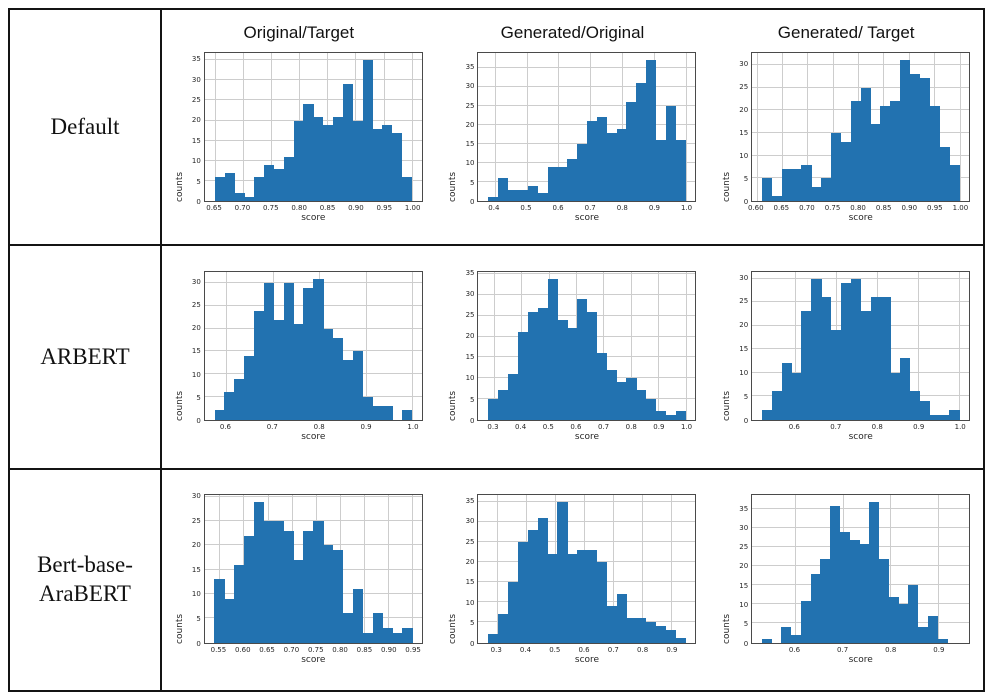  What do you see at coordinates (960, 426) in the screenshot?
I see `x-tick-label: 1.0` at bounding box center [960, 426].